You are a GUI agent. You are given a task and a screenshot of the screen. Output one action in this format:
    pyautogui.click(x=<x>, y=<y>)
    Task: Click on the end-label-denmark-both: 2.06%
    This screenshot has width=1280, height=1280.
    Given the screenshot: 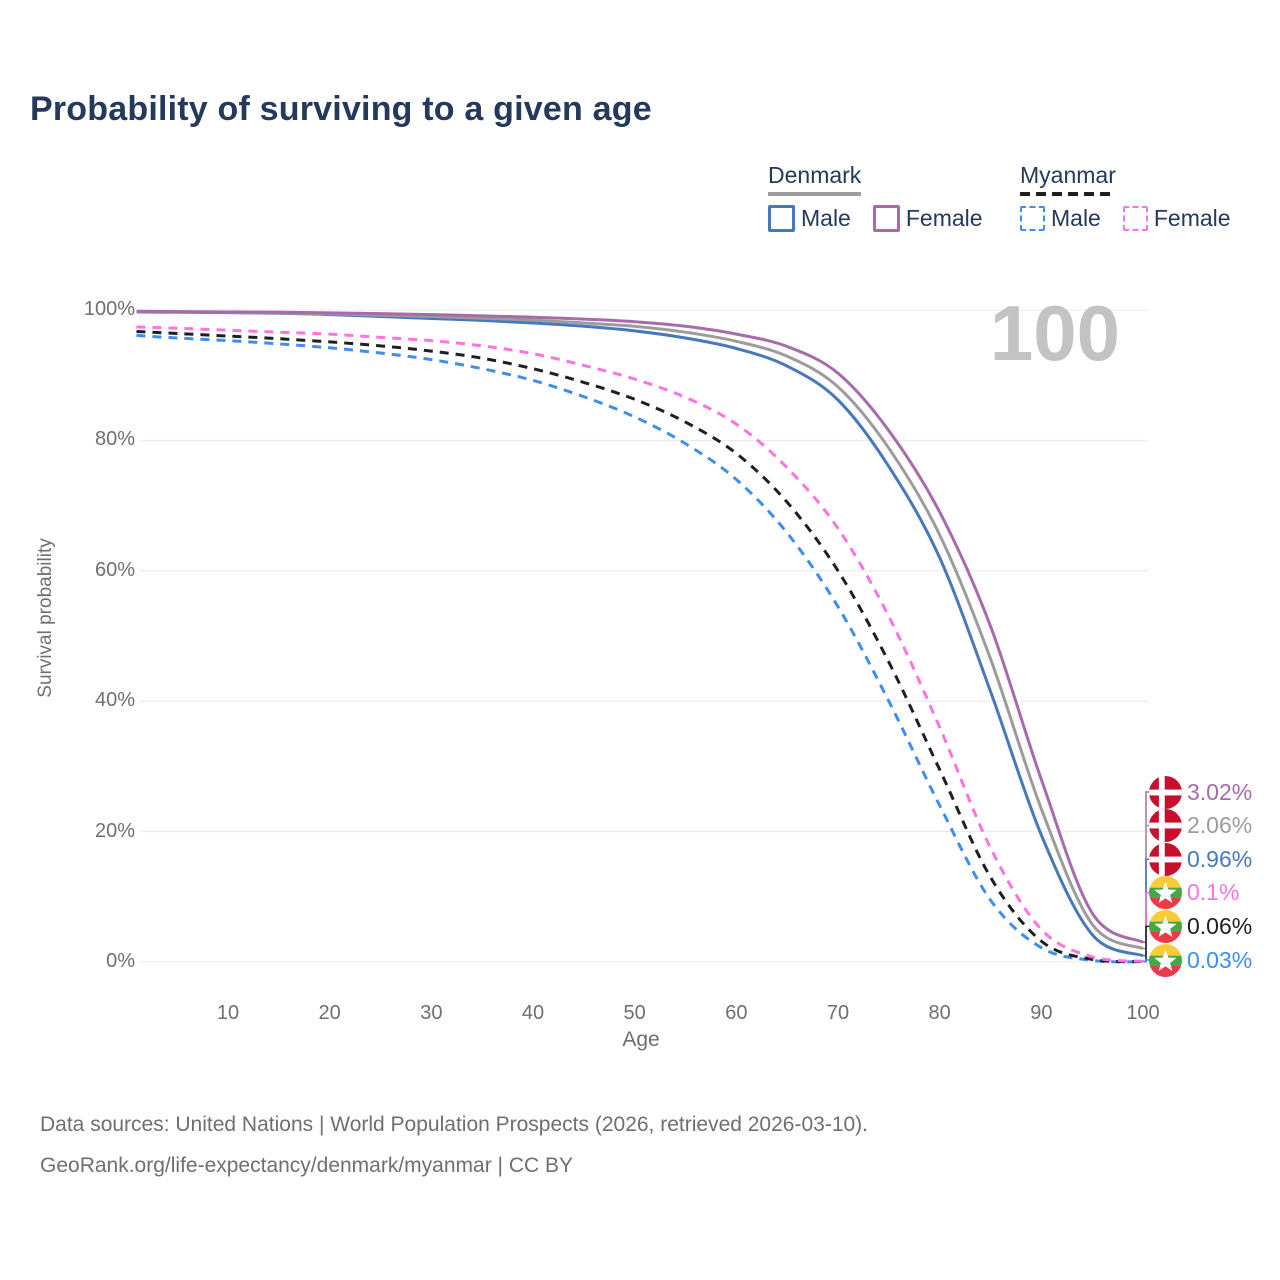 What is the action you would take?
    pyautogui.click(x=1200, y=826)
    